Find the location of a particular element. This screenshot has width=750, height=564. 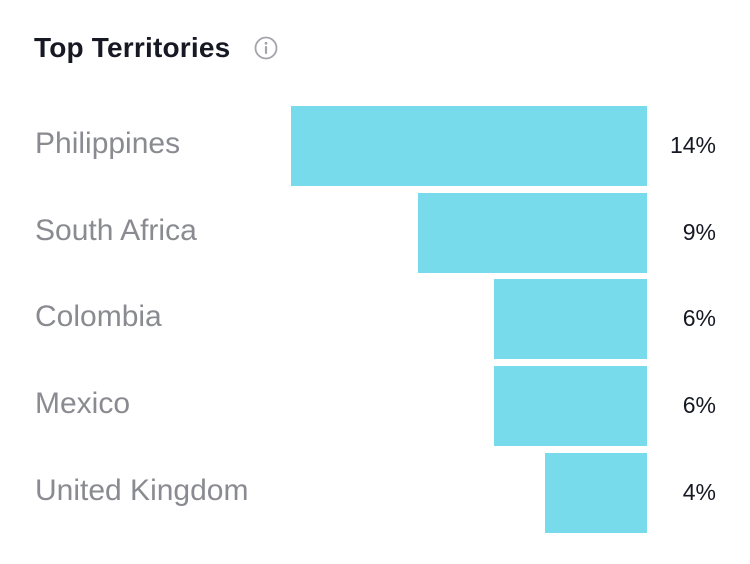

info-icon is located at coordinates (266, 48).